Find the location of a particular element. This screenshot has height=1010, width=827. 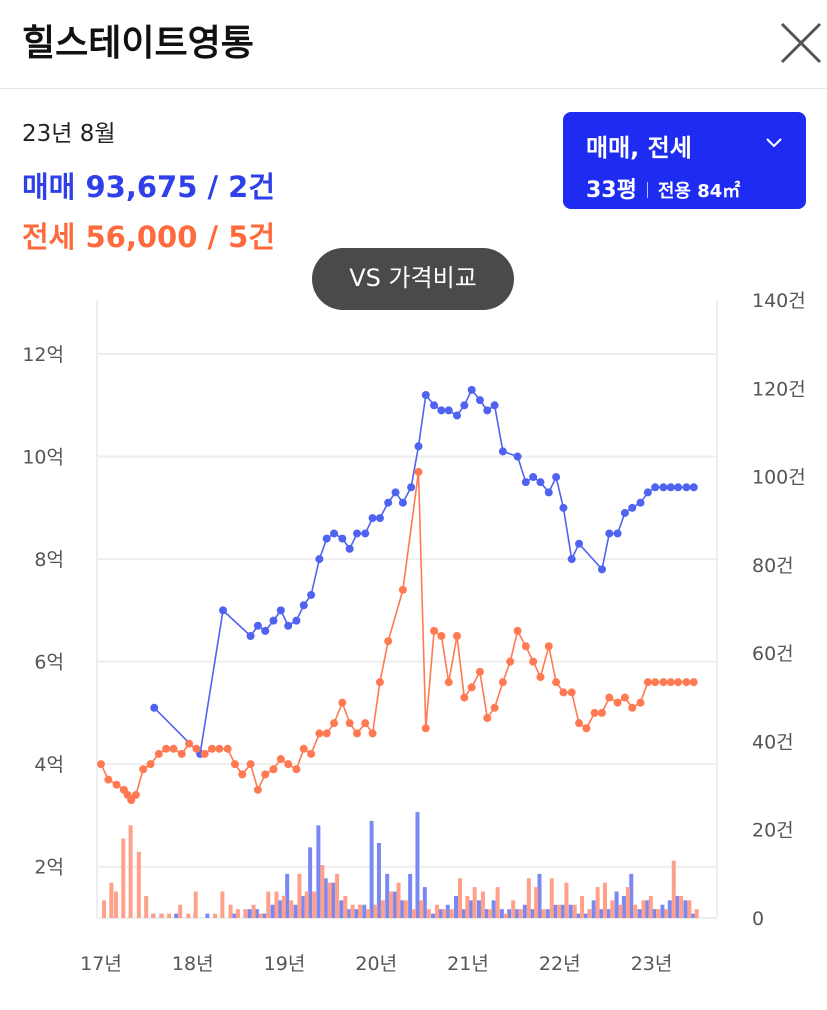

vs-compare-button: VS 가격비교 is located at coordinates (413, 279).